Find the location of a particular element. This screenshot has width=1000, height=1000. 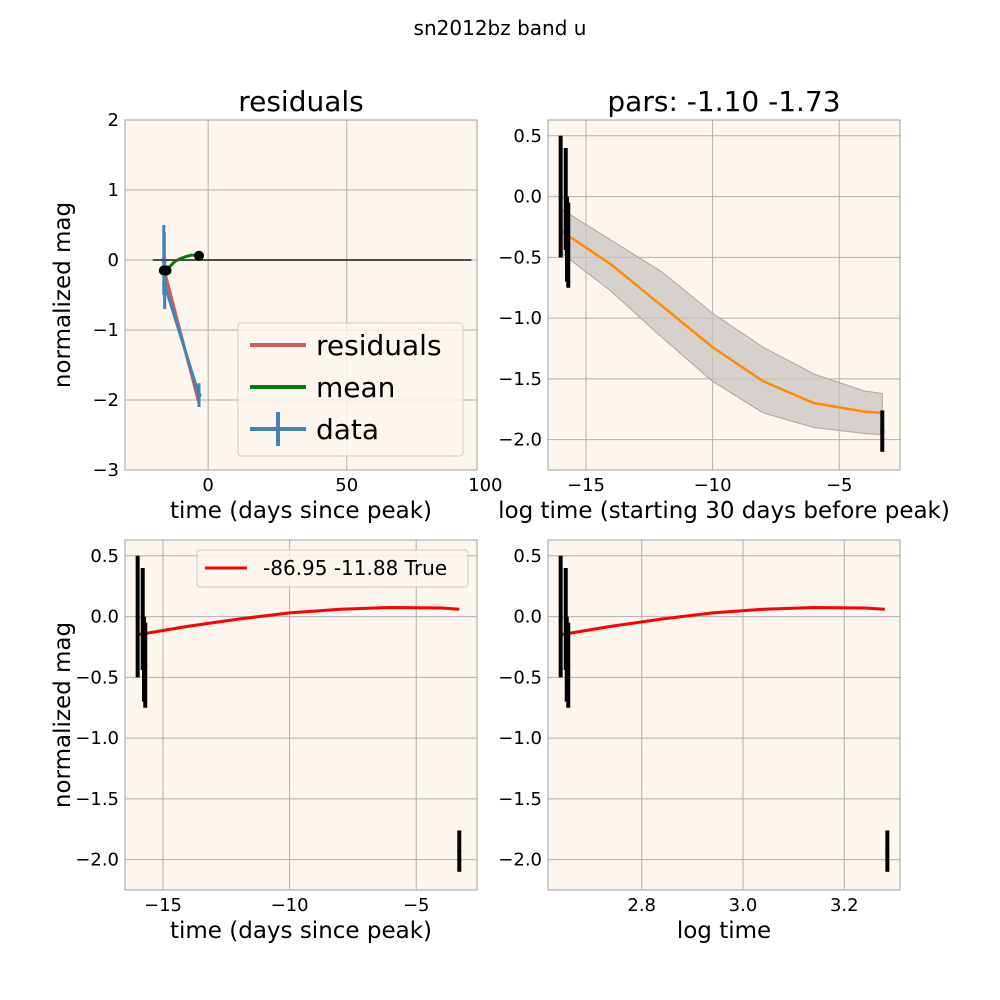

y-tick-label: −2 is located at coordinates (105, 400).